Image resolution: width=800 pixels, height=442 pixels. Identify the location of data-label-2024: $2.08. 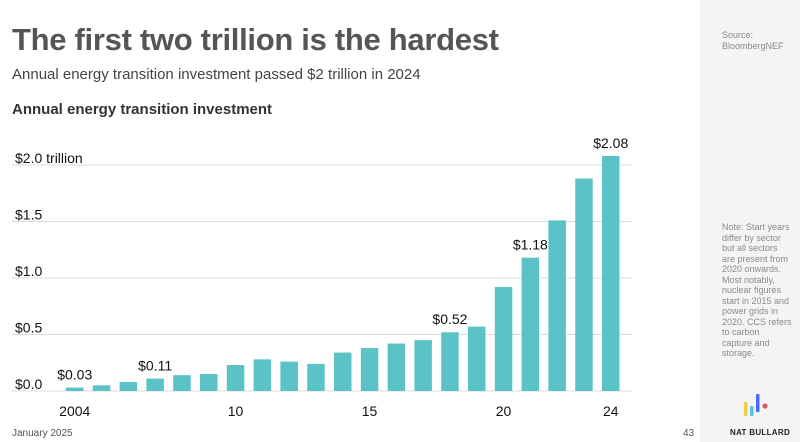
(610, 143).